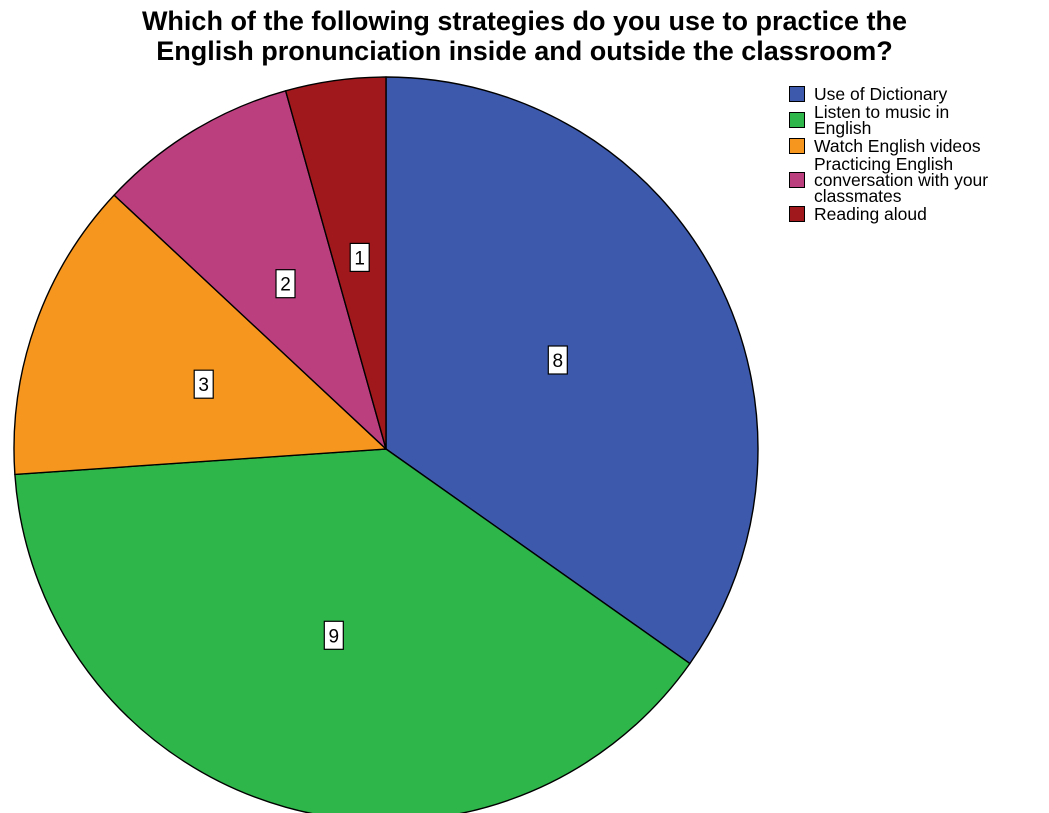  I want to click on data-label-text: 8, so click(558, 361).